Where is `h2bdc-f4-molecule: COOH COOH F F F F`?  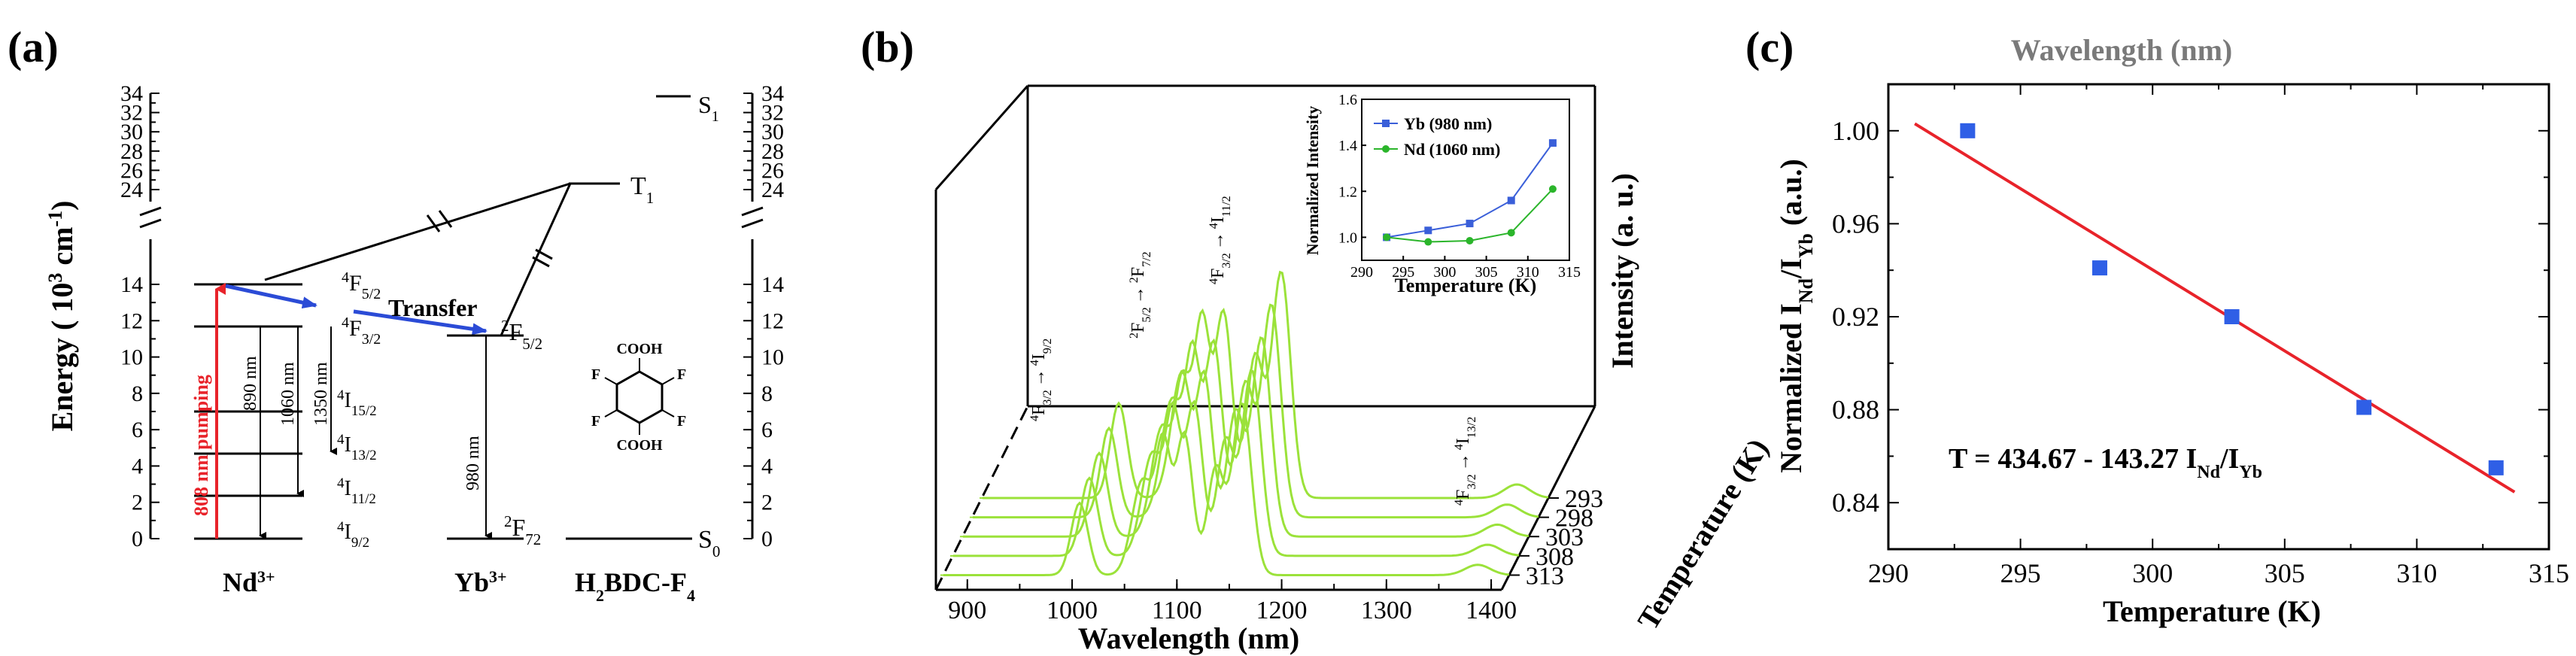 h2bdc-f4-molecule: COOH COOH F F F F is located at coordinates (638, 397).